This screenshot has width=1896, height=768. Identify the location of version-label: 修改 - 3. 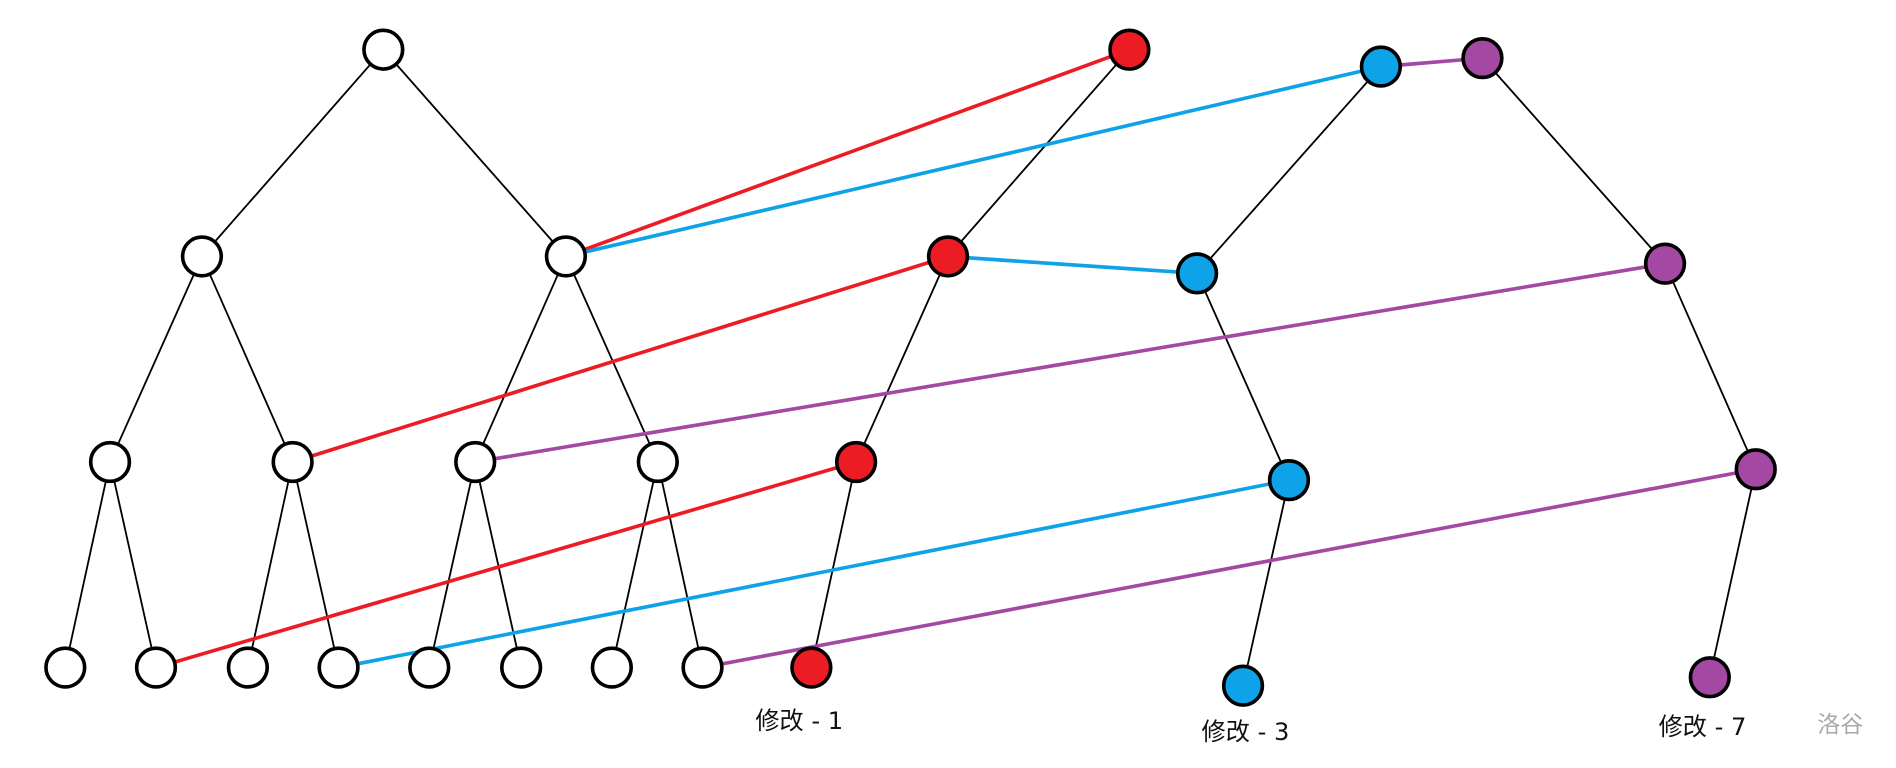
(1246, 732).